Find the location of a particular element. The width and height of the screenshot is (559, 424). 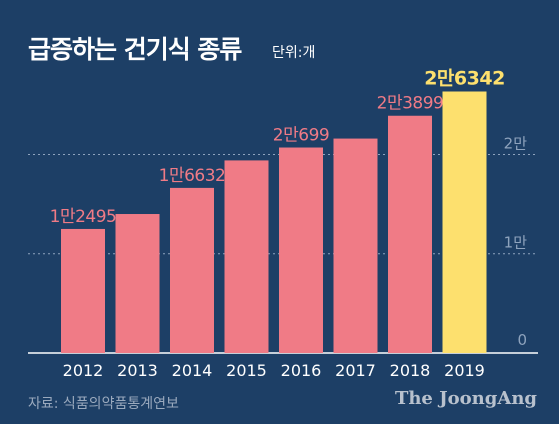

data-label: 2만699 is located at coordinates (301, 136).